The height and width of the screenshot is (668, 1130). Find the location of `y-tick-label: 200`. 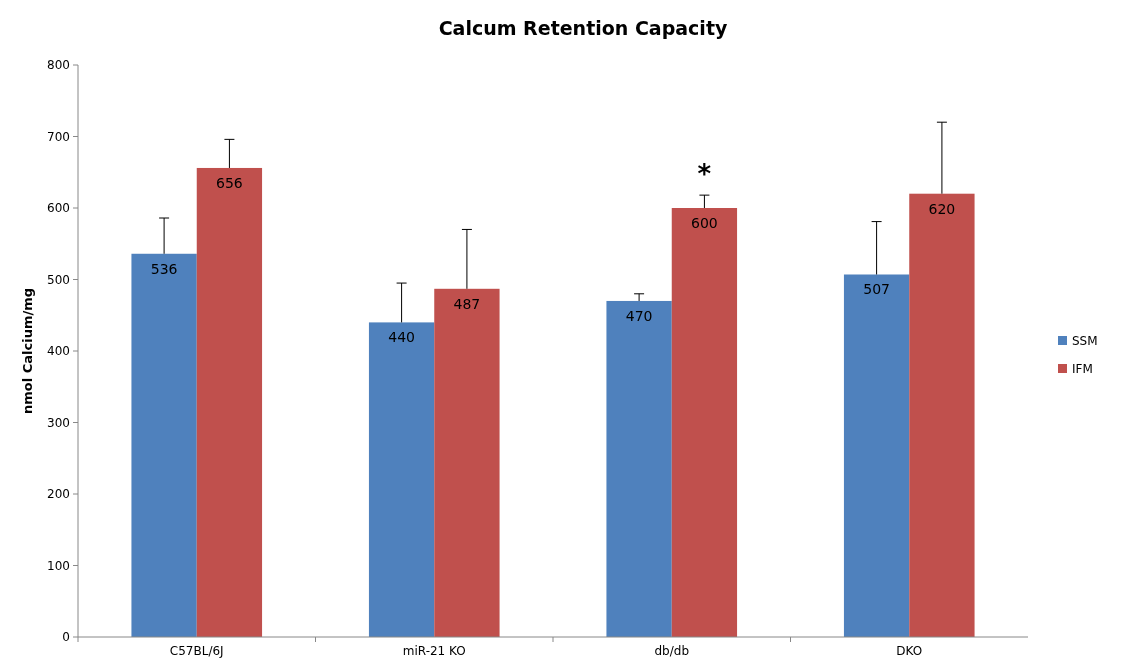

y-tick-label: 200 is located at coordinates (58, 494).